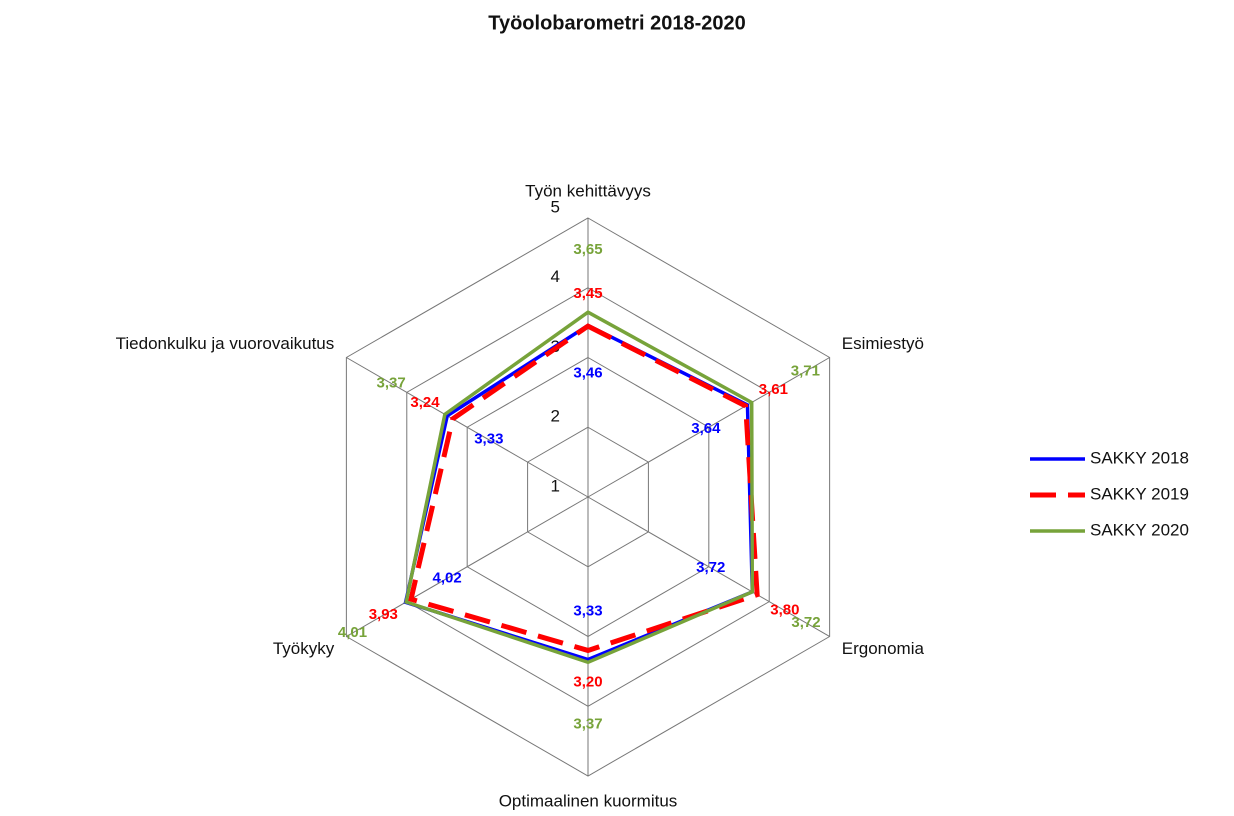 This screenshot has width=1234, height=816. Describe the element at coordinates (1139, 493) in the screenshot. I see `legend-label: SAKKY 2019` at that location.